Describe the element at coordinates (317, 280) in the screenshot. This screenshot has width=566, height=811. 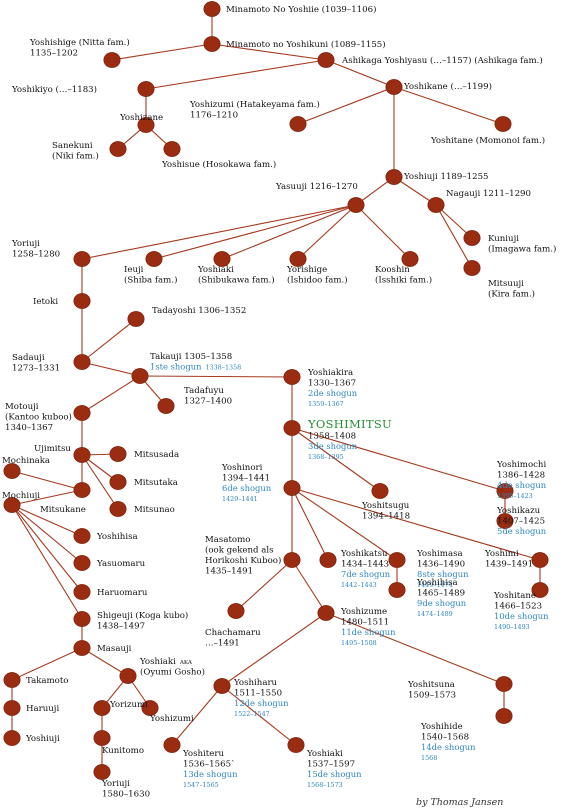
I see `label-yorishige-line-1: (Ishidoo fam.)` at that location.